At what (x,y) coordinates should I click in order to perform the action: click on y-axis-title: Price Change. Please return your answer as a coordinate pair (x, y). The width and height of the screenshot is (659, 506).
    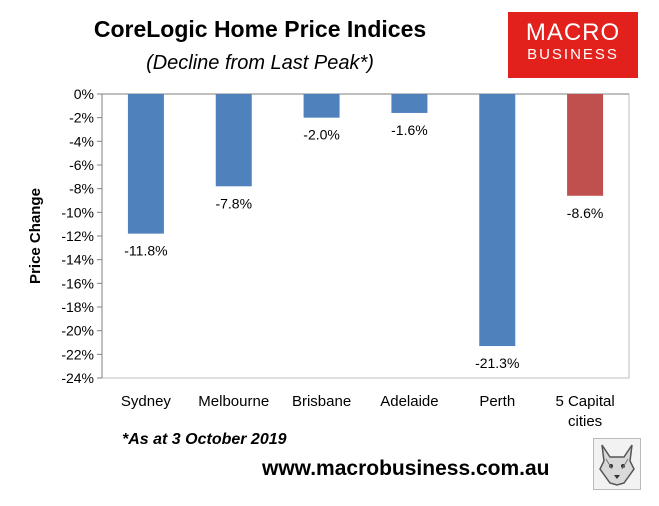
    Looking at the image, I should click on (35, 236).